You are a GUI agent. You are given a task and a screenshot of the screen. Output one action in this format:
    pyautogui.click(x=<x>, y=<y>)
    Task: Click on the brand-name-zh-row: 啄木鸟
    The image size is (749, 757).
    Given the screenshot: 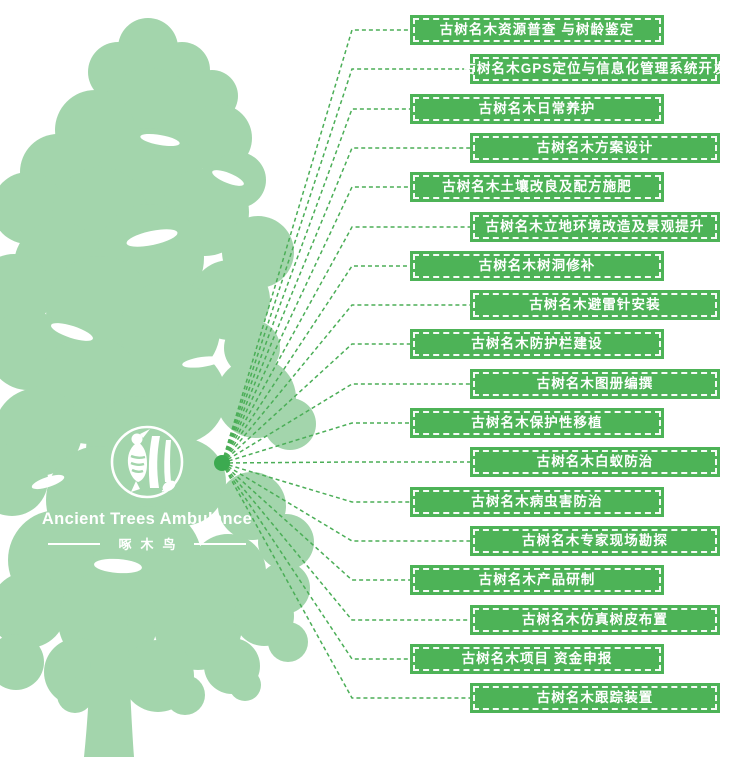 What is the action you would take?
    pyautogui.click(x=147, y=543)
    